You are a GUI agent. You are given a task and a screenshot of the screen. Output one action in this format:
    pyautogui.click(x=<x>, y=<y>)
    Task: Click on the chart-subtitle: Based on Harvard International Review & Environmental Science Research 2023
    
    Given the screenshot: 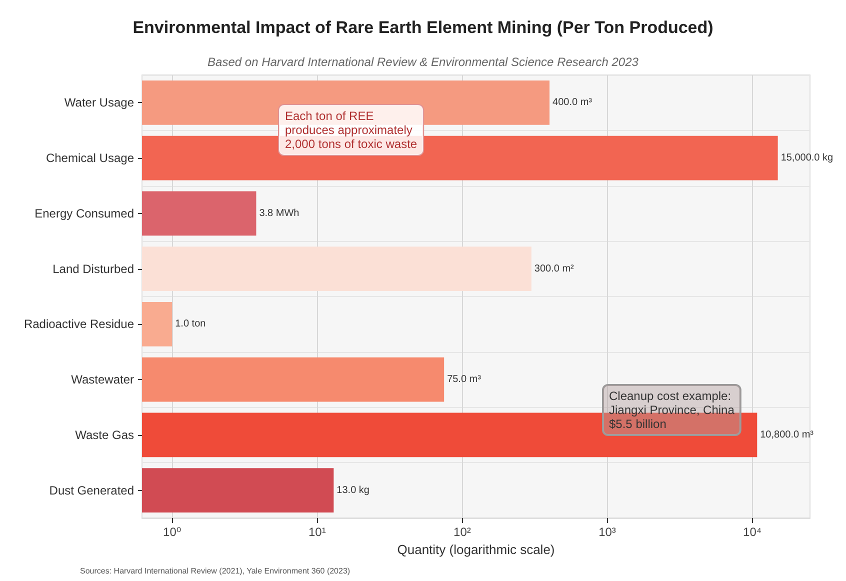 What is the action you would take?
    pyautogui.click(x=423, y=62)
    